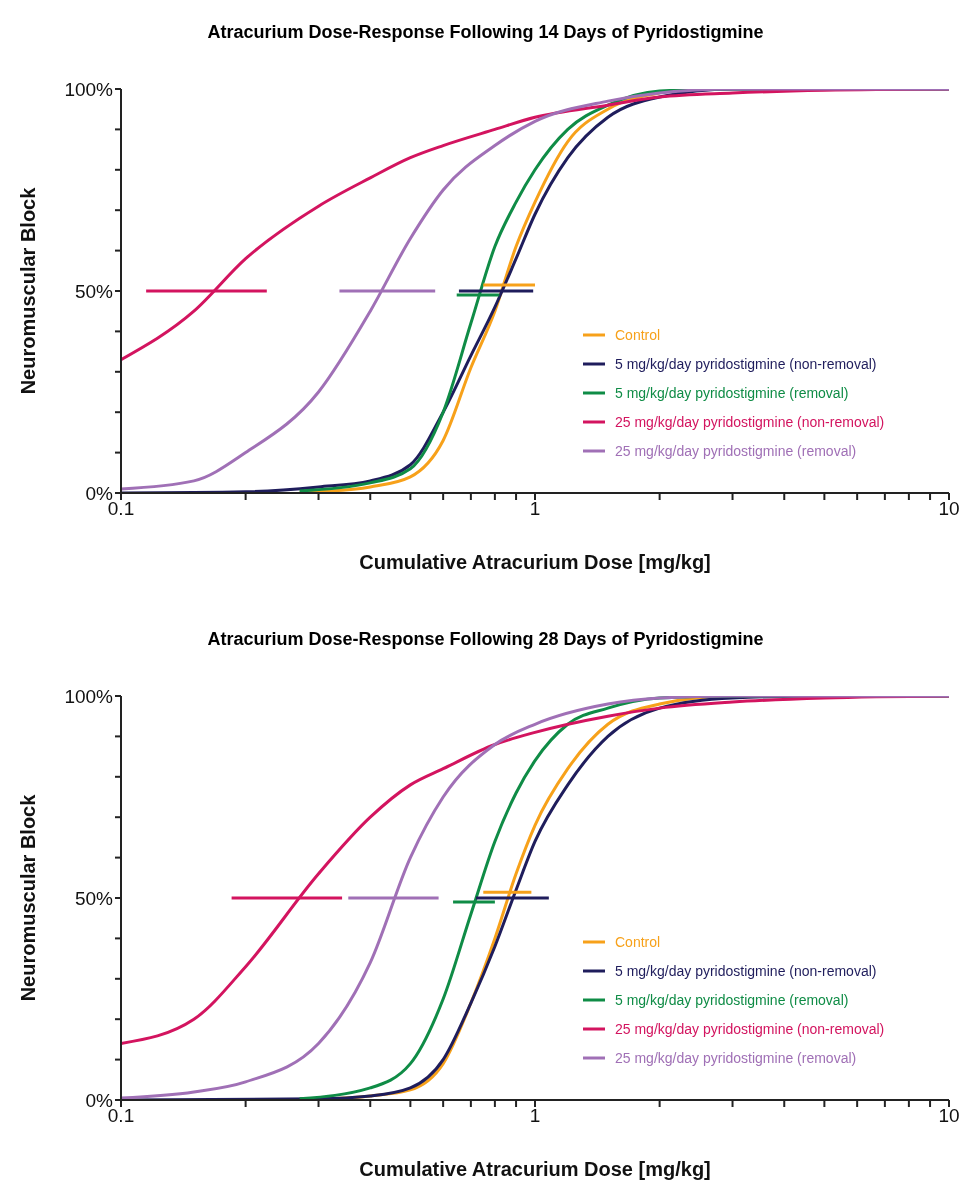 This screenshot has height=1186, width=971. What do you see at coordinates (485, 639) in the screenshot?
I see `chart-title: Atracurium Dose-Response Following 28 Days of Pyridostigmine` at bounding box center [485, 639].